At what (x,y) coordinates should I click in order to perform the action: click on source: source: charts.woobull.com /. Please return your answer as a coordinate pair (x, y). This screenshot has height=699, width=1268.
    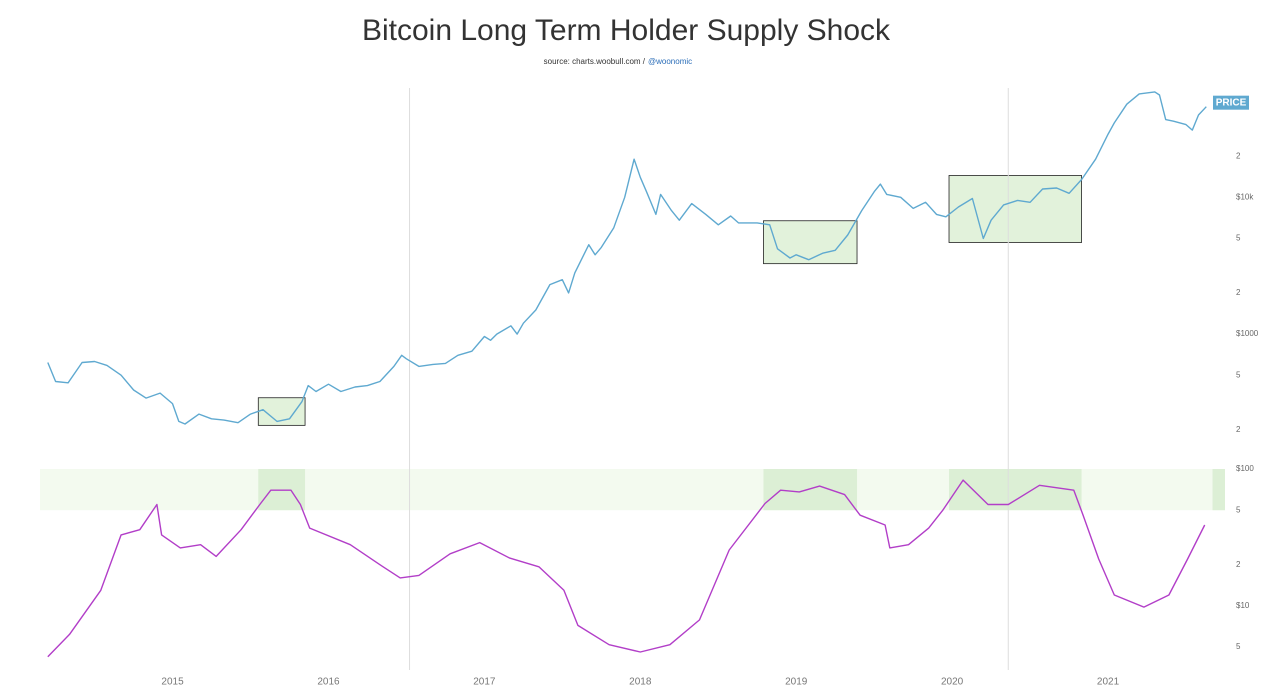
    Looking at the image, I should click on (595, 61).